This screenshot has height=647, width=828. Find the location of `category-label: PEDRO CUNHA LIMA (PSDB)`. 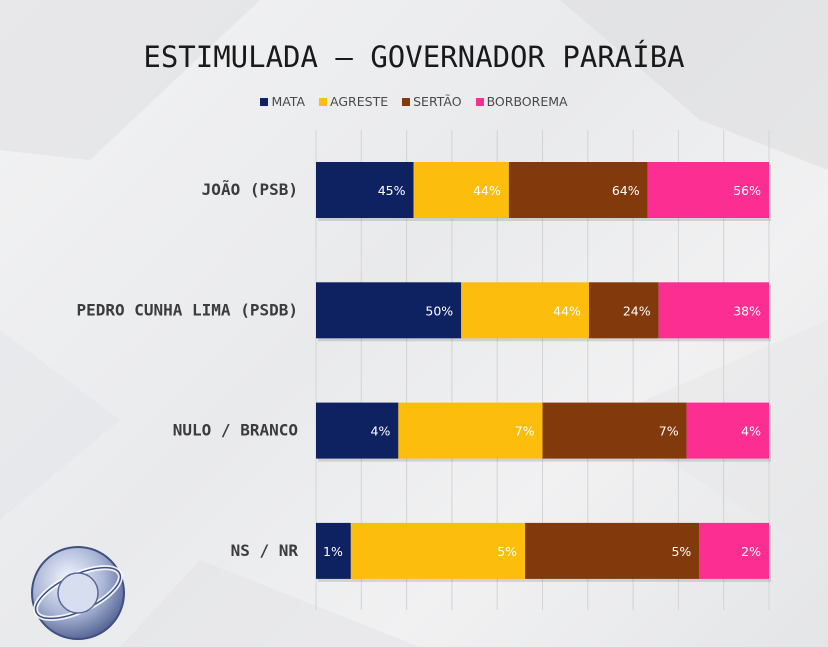

category-label: PEDRO CUNHA LIMA (PSDB) is located at coordinates (187, 309).